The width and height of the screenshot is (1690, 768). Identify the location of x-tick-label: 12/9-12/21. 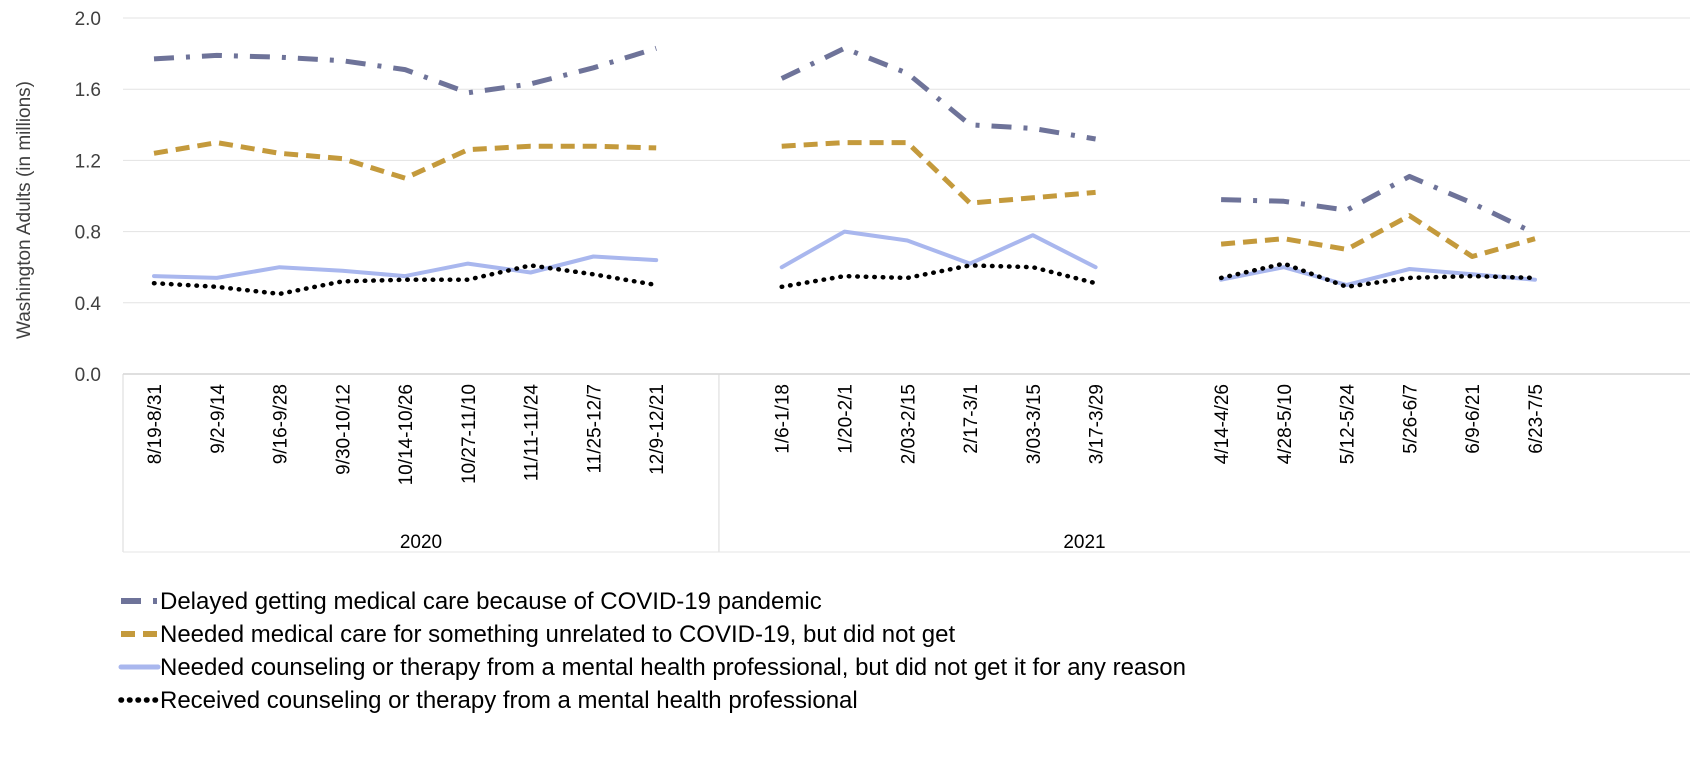
(657, 429).